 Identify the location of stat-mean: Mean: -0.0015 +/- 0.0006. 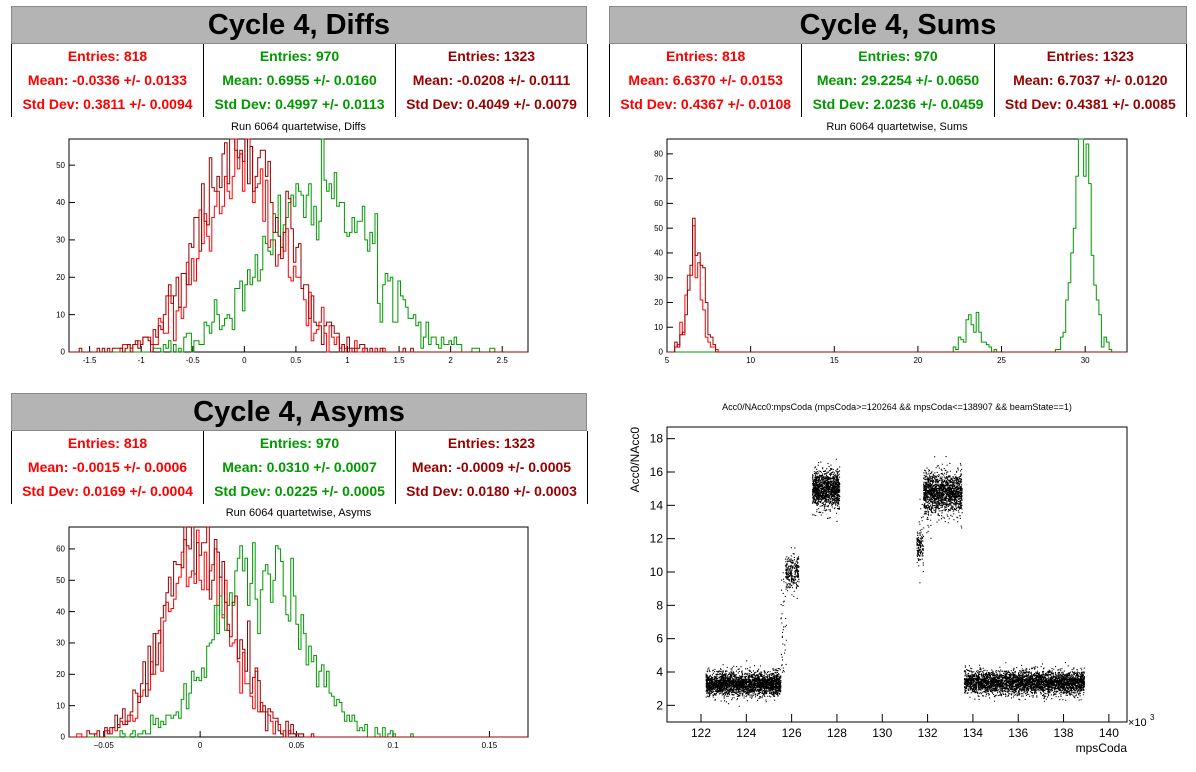
(107, 467).